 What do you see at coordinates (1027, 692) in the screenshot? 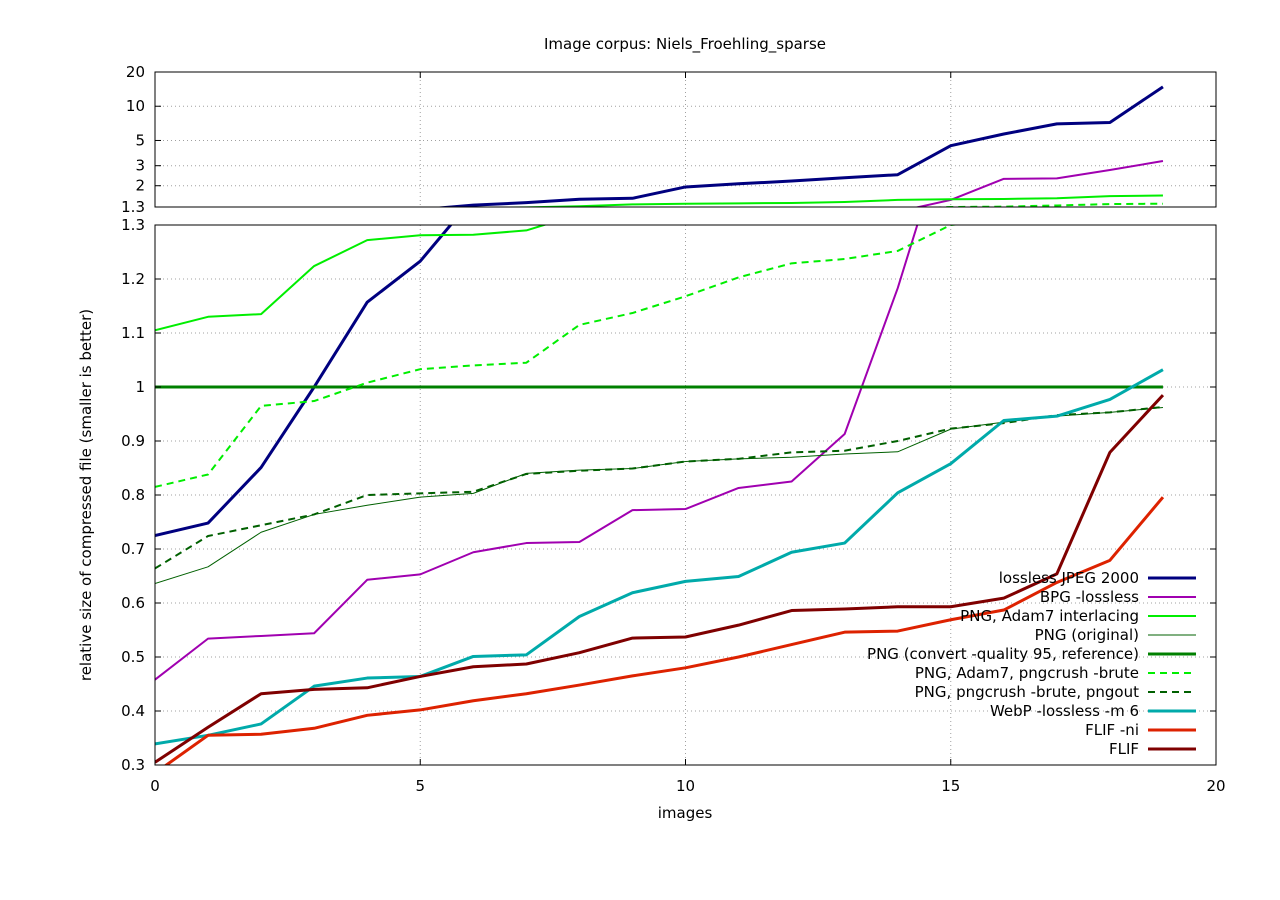
I see `legend-label: PNG, pngcrush -brute, pngout` at bounding box center [1027, 692].